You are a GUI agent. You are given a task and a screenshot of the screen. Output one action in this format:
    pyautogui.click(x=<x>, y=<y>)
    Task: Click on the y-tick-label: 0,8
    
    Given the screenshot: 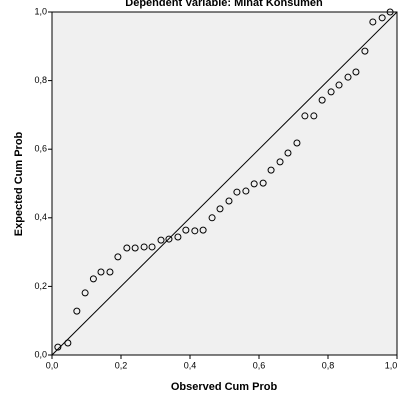 What is the action you would take?
    pyautogui.click(x=40, y=80)
    